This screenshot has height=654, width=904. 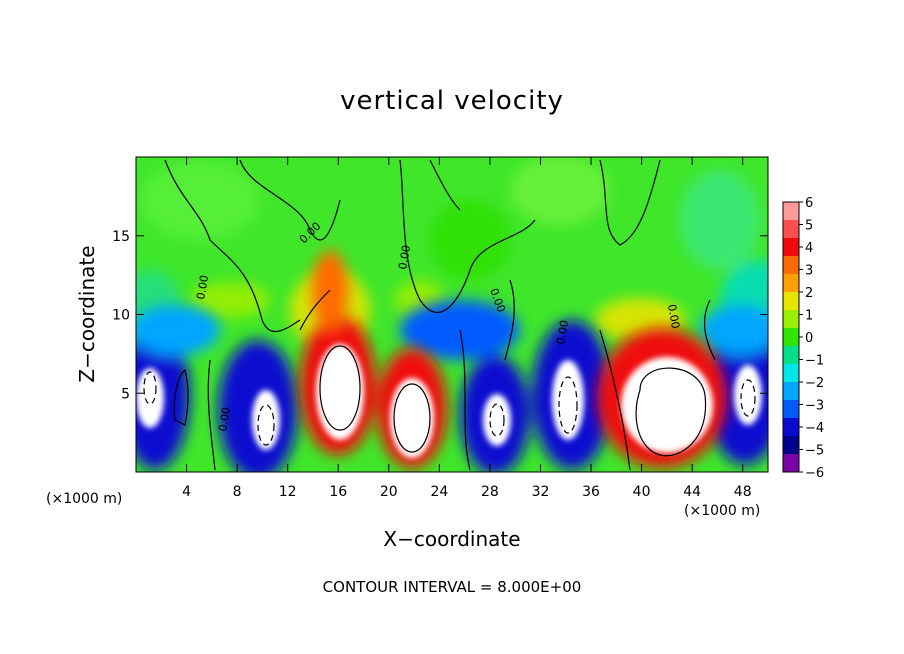 What do you see at coordinates (814, 451) in the screenshot?
I see `colorbar-label: −5` at bounding box center [814, 451].